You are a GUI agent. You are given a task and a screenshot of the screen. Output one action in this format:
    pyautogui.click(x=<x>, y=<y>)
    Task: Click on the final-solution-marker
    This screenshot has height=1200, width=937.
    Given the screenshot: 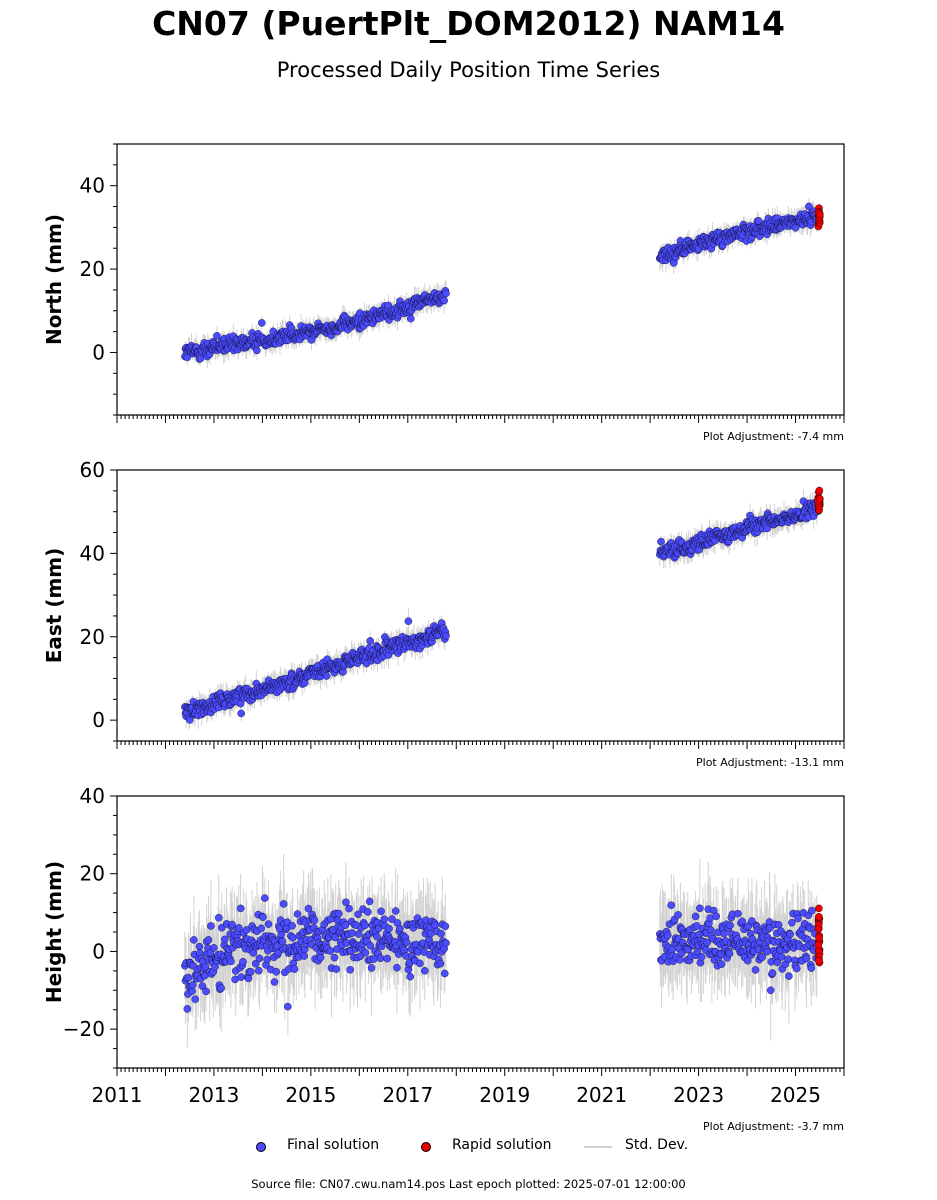 What is the action you would take?
    pyautogui.click(x=261, y=1147)
    